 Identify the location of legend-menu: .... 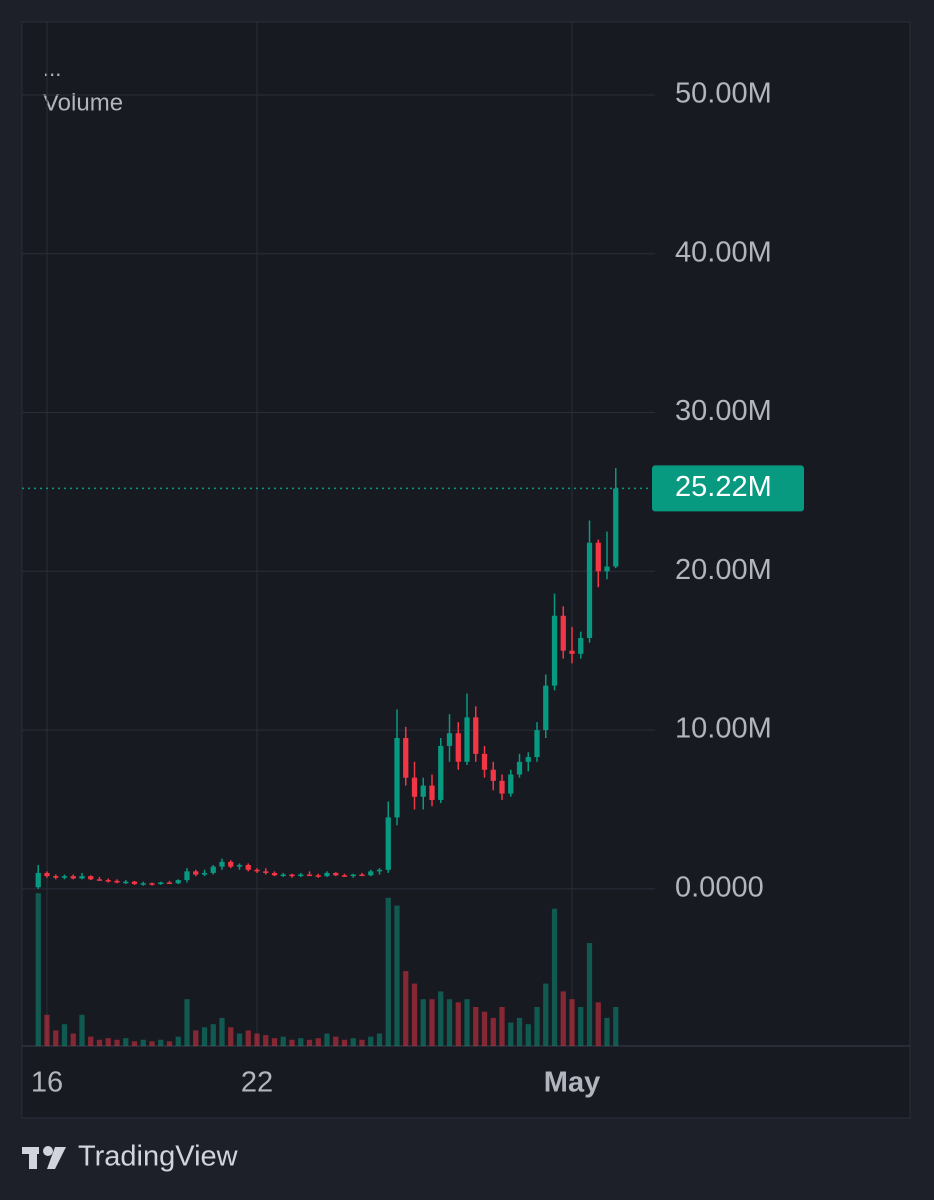
(52, 68).